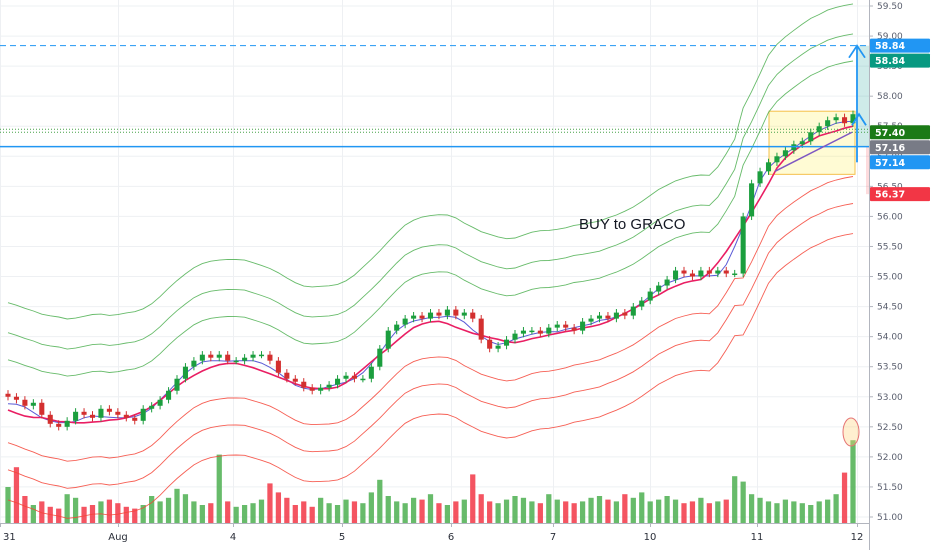  What do you see at coordinates (890, 133) in the screenshot?
I see `price-badge-text-2: 57.40` at bounding box center [890, 133].